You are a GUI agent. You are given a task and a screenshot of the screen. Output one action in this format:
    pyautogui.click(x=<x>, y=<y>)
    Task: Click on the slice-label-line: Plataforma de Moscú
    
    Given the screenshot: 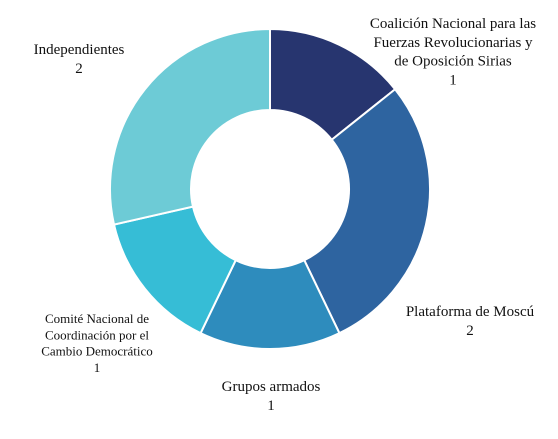 What is the action you would take?
    pyautogui.click(x=470, y=312)
    